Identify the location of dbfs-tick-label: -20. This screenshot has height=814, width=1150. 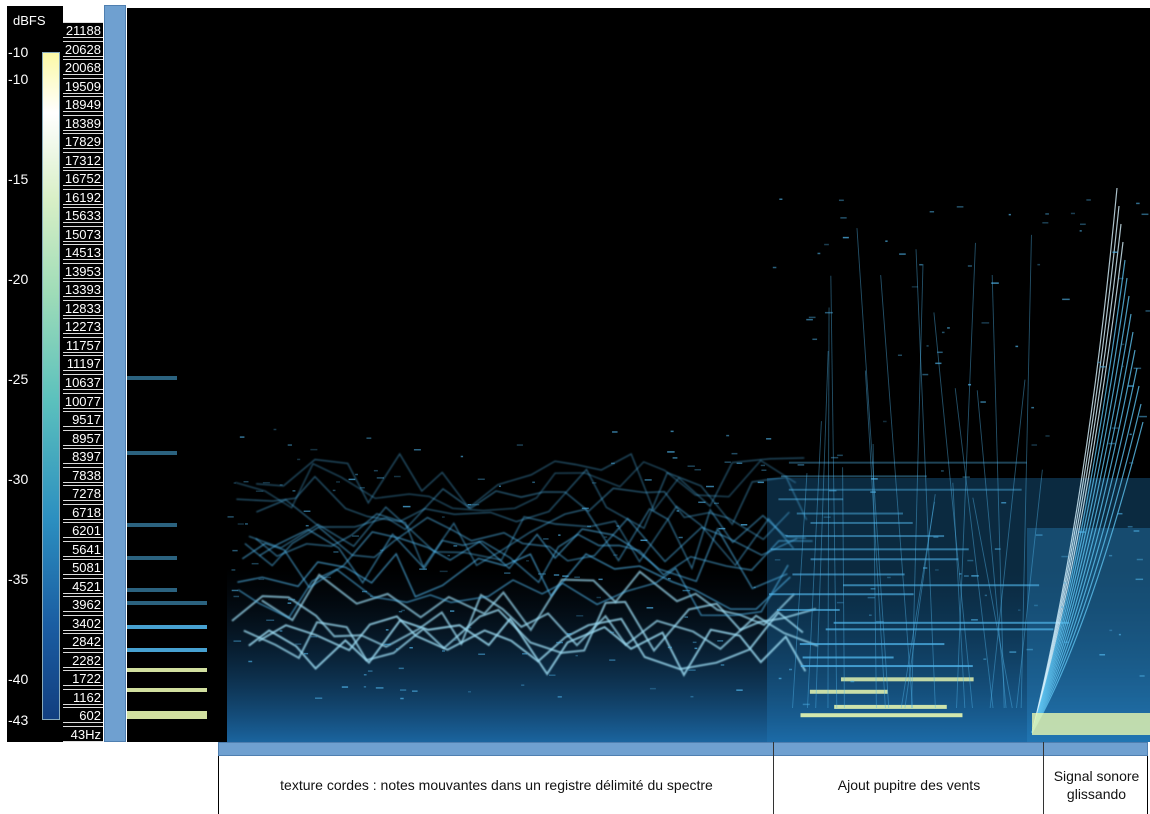
(18, 279).